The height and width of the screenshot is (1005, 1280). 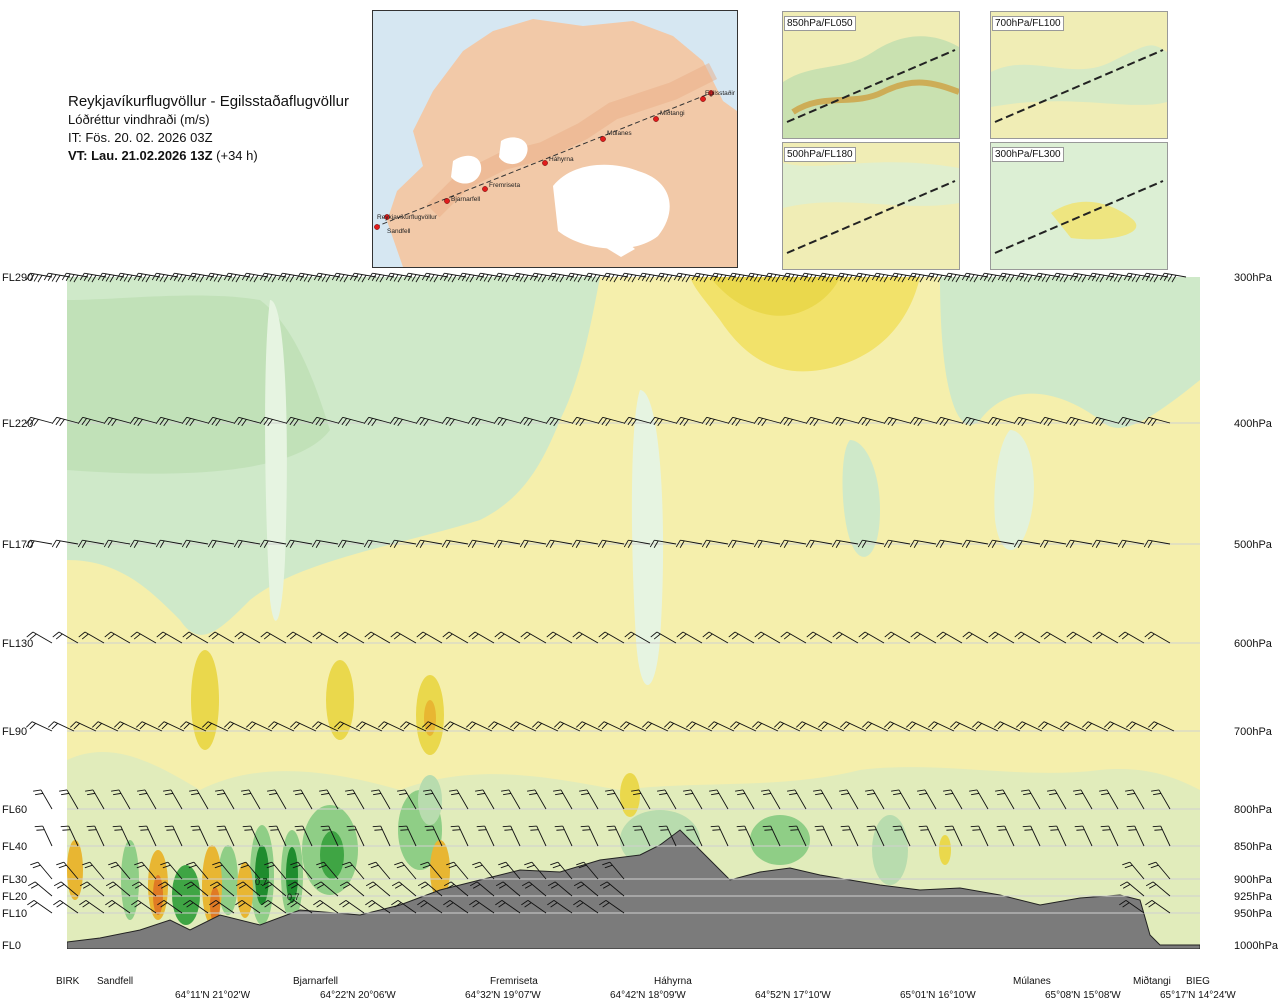 I want to click on mini-map-route, so click(x=871, y=217).